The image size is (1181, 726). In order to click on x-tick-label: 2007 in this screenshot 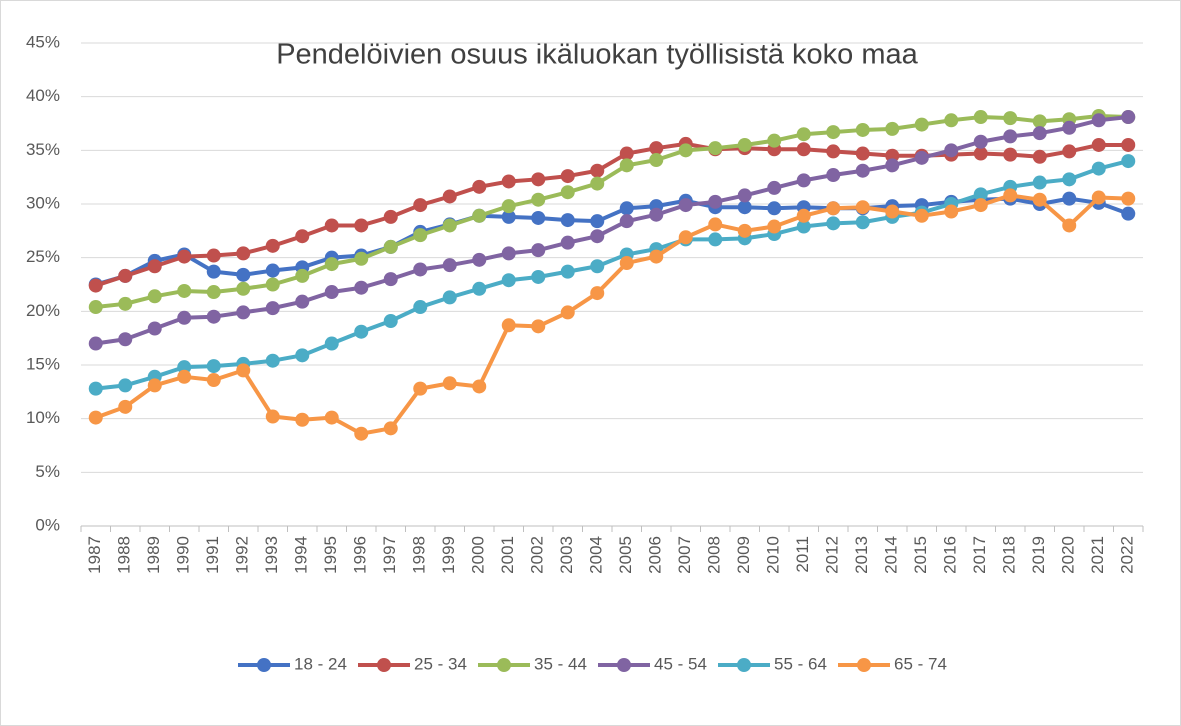, I will do `click(684, 555)`.